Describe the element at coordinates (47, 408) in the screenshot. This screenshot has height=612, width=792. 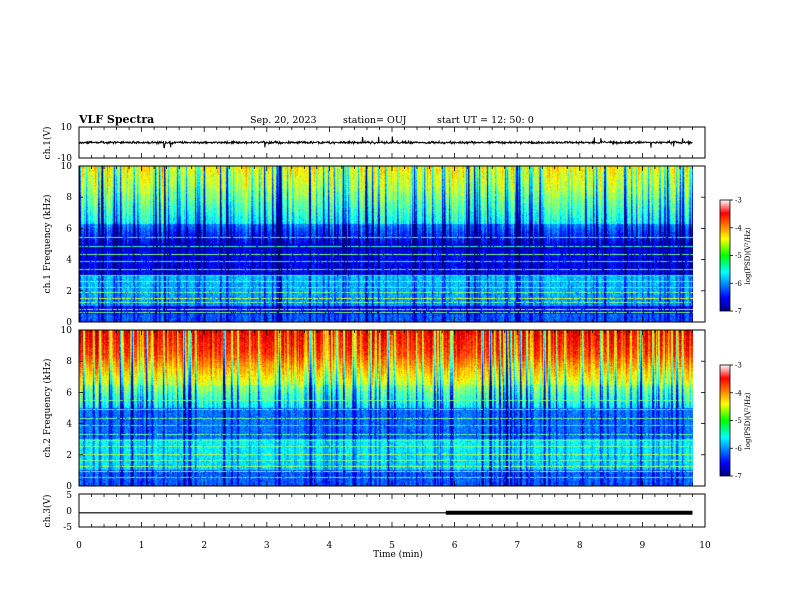
I see `ch2-spectrogram-ylabel: ch.2 Frequency (kHz)` at that location.